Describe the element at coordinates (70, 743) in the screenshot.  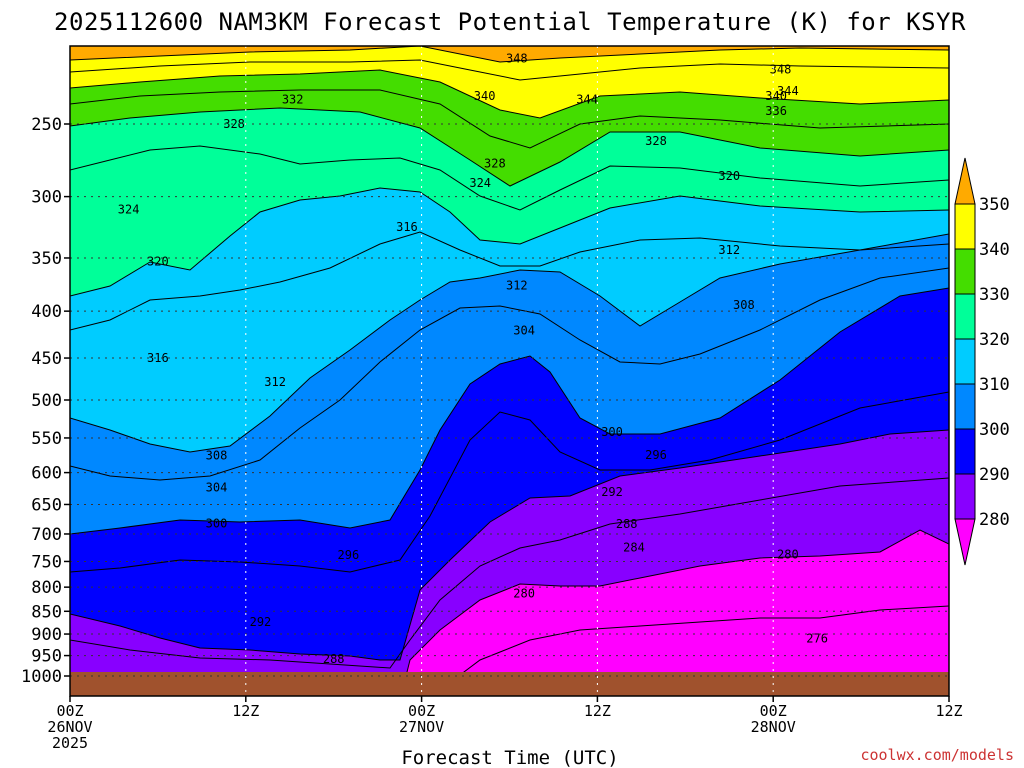
I see `x-tick-label: 2025` at that location.